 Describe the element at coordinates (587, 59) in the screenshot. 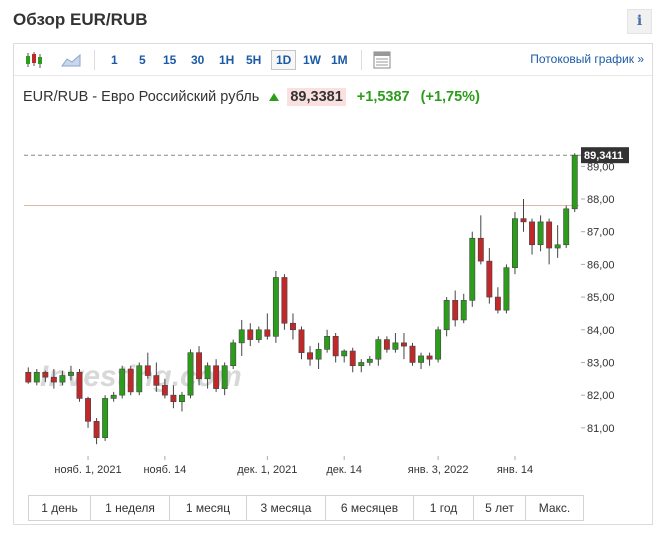

I see `streaming-chart-link: Потоковый график »` at that location.